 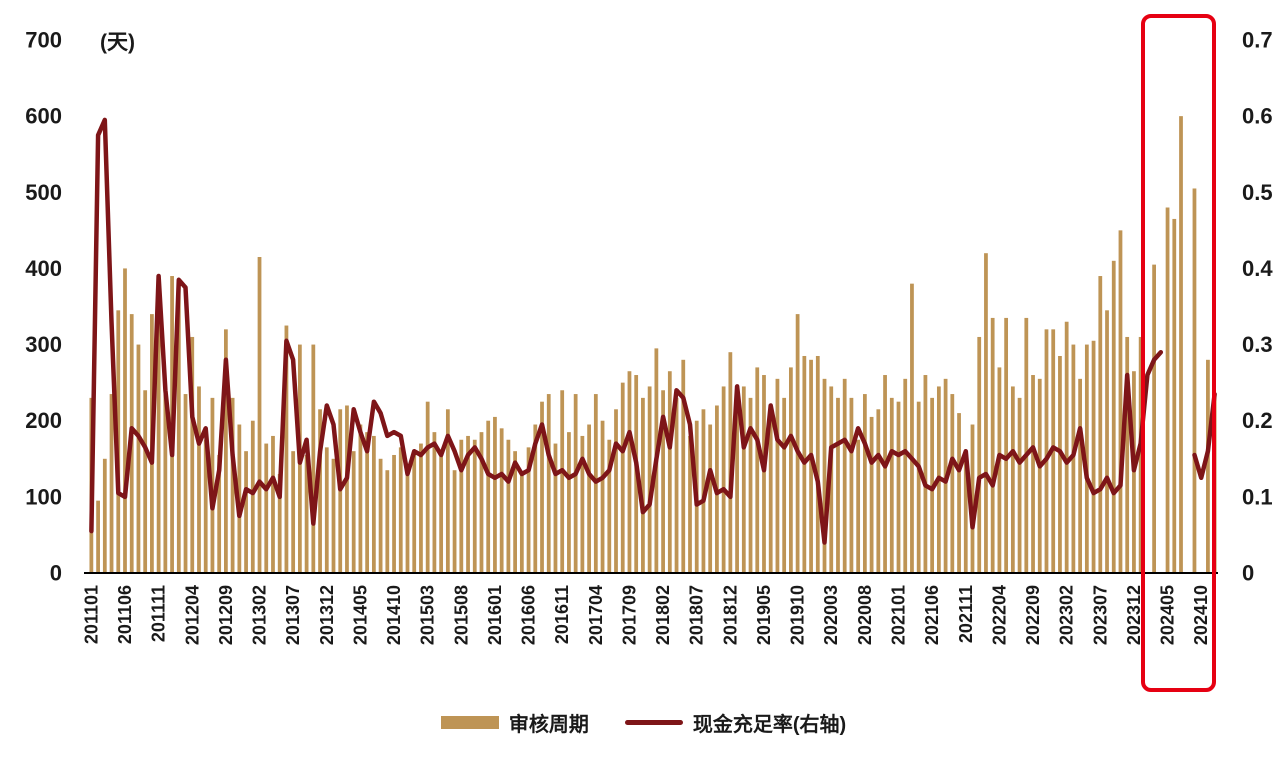 I want to click on x-axis-tick-label: 202410, so click(x=1201, y=615).